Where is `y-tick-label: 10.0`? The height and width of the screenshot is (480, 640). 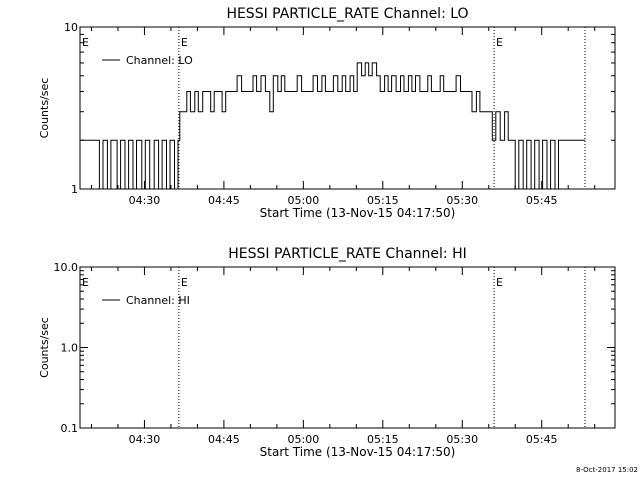
y-tick-label: 10.0 is located at coordinates (66, 267).